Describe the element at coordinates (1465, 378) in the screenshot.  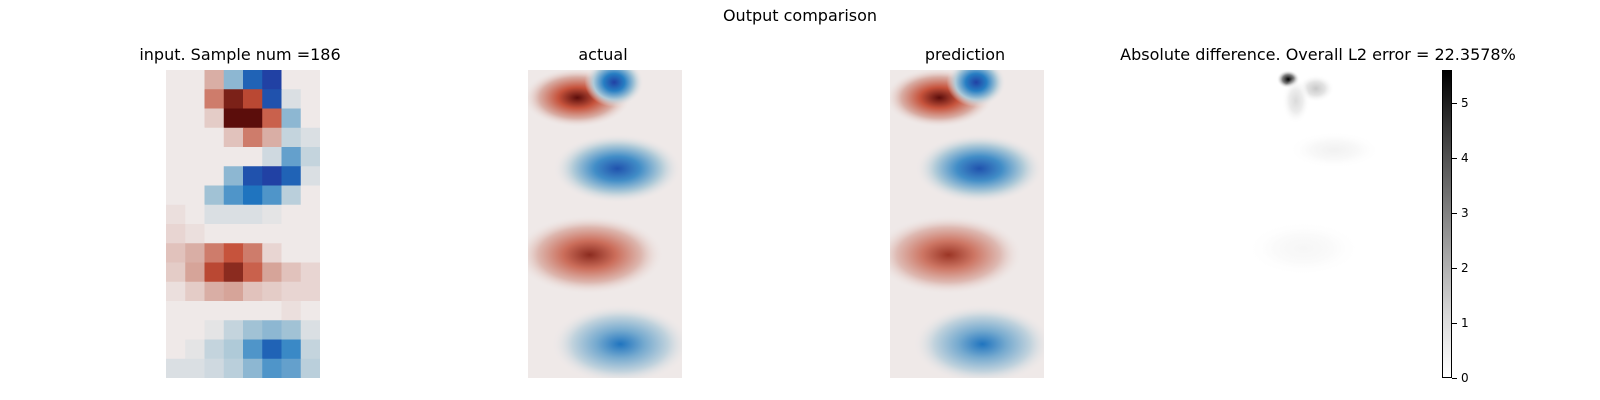
I see `colorbar-tick-label: 0` at that location.